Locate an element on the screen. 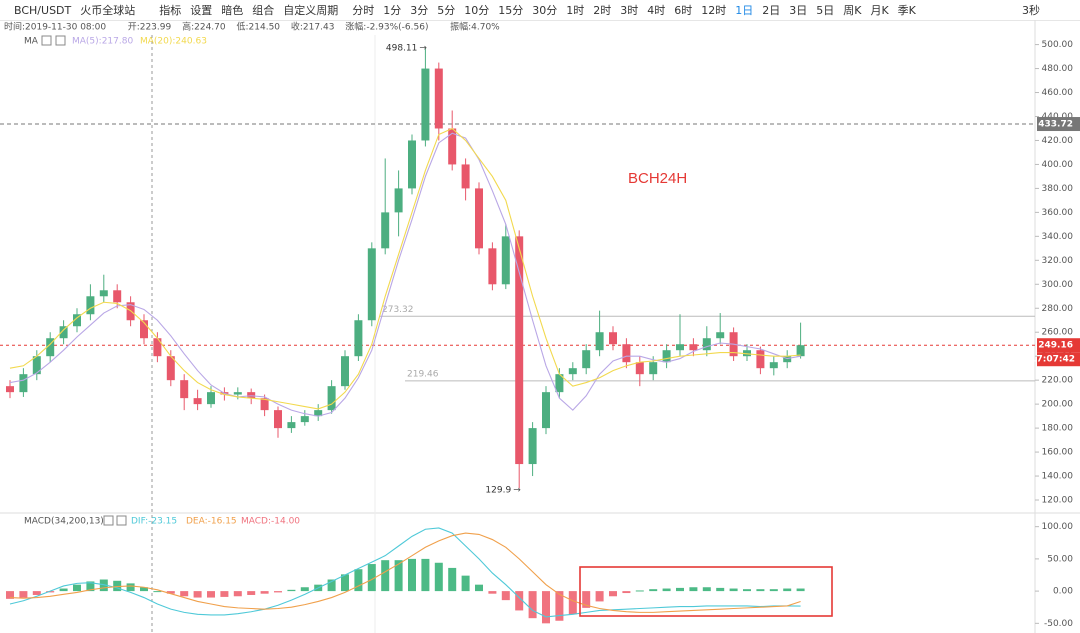 Image resolution: width=1080 pixels, height=633 pixels. period-button: 1分 is located at coordinates (392, 10).